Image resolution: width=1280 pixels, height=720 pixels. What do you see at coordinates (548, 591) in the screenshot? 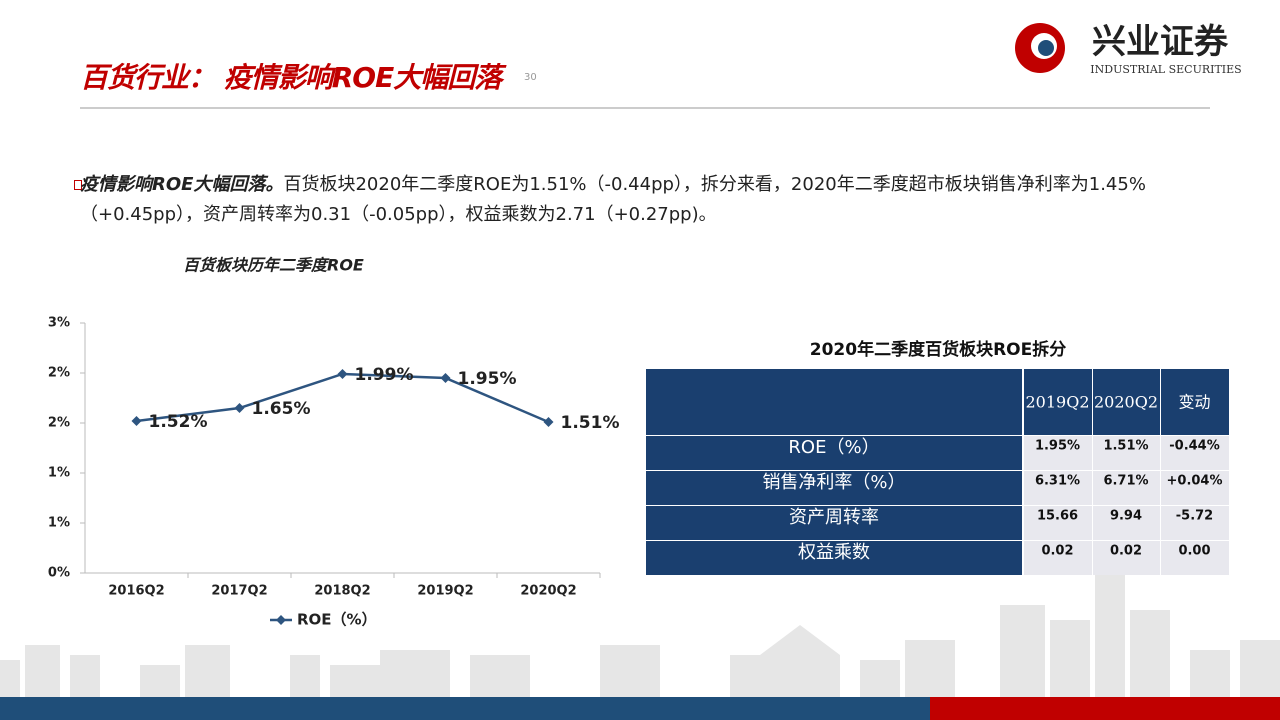
I see `x-tick-label: 2020Q2` at bounding box center [548, 591].